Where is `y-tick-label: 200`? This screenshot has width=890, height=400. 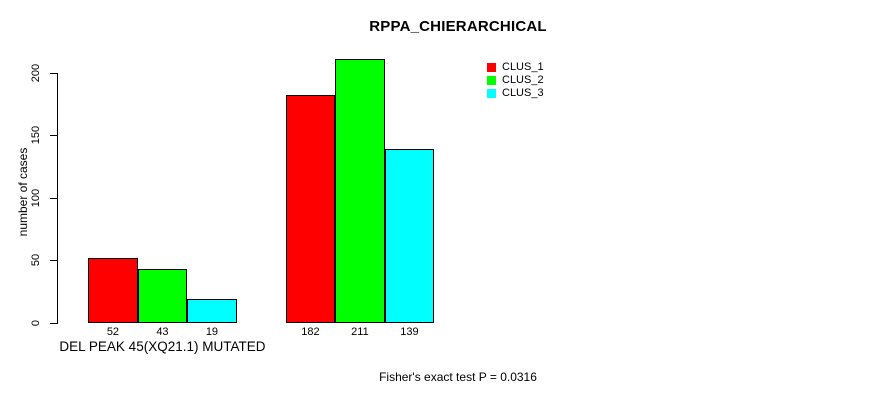 y-tick-label: 200 is located at coordinates (36, 72).